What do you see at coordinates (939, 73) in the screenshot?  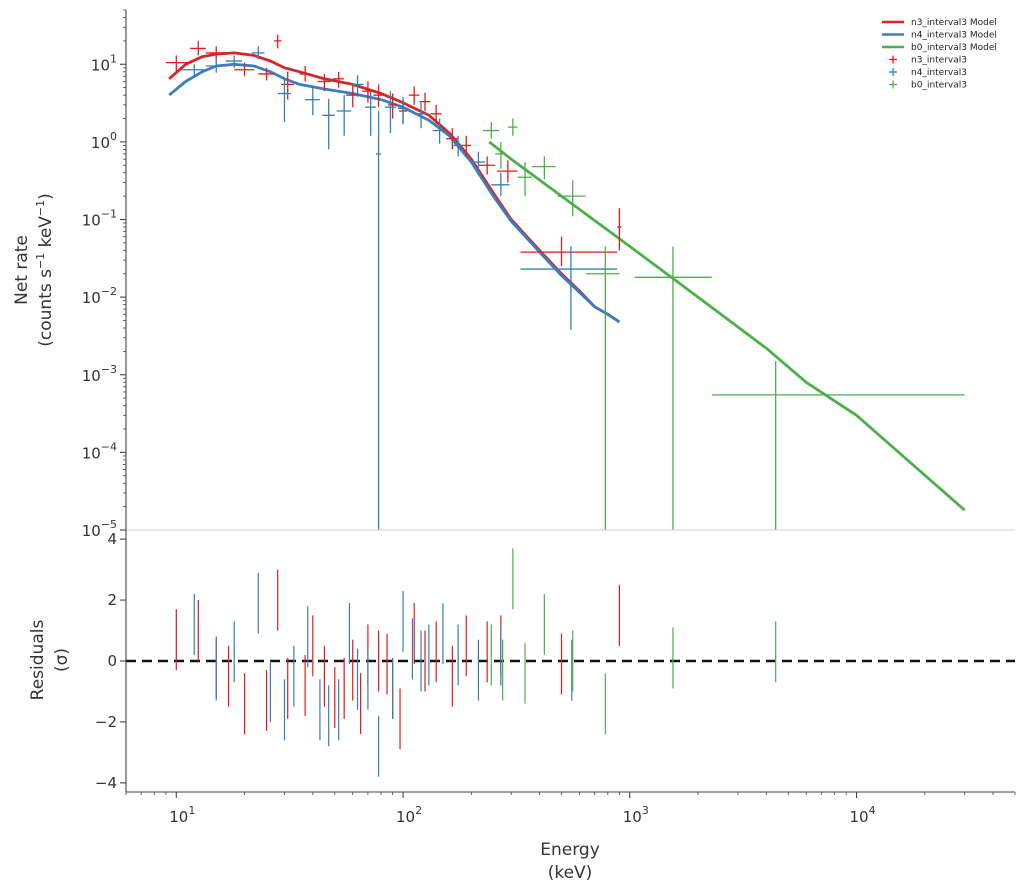 I see `legend-label-4: n4_interval3` at bounding box center [939, 73].